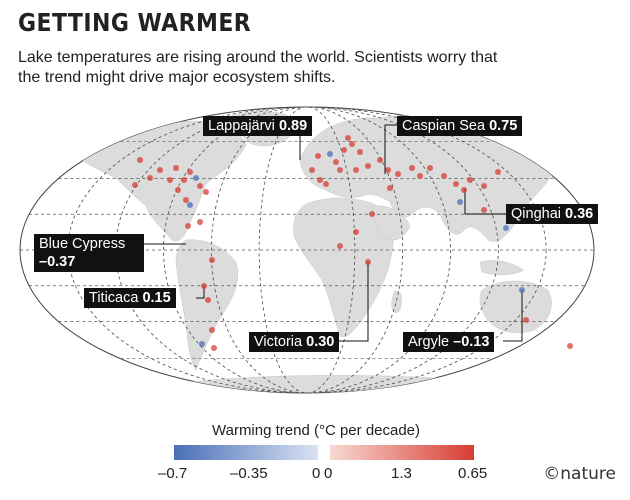  I want to click on land-australia, so click(515, 306).